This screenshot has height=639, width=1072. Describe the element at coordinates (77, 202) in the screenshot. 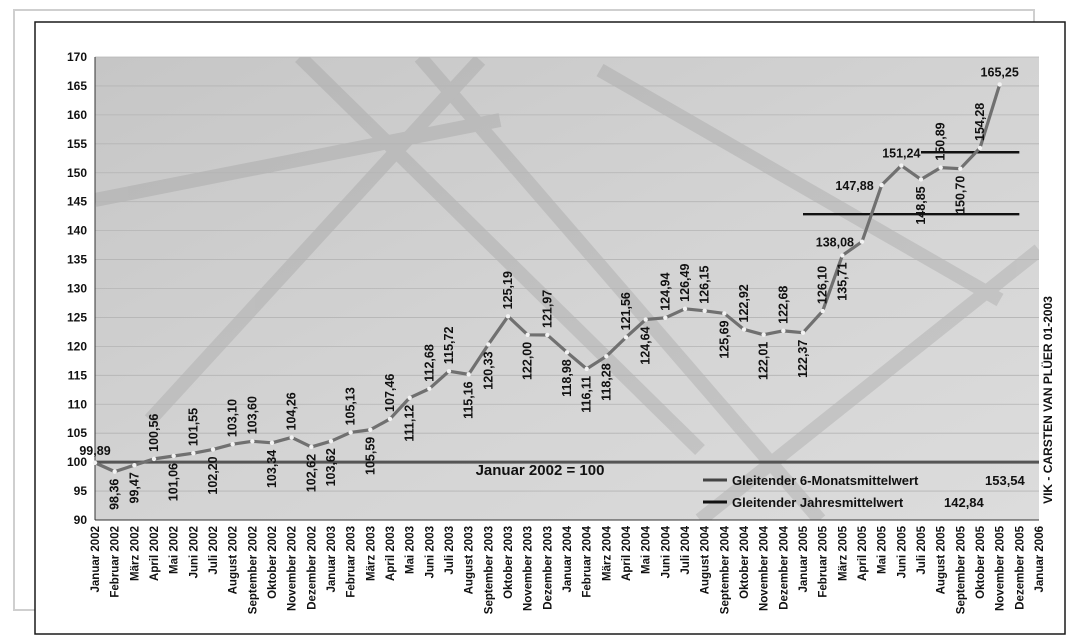

I see `y-tick-label: 145` at that location.